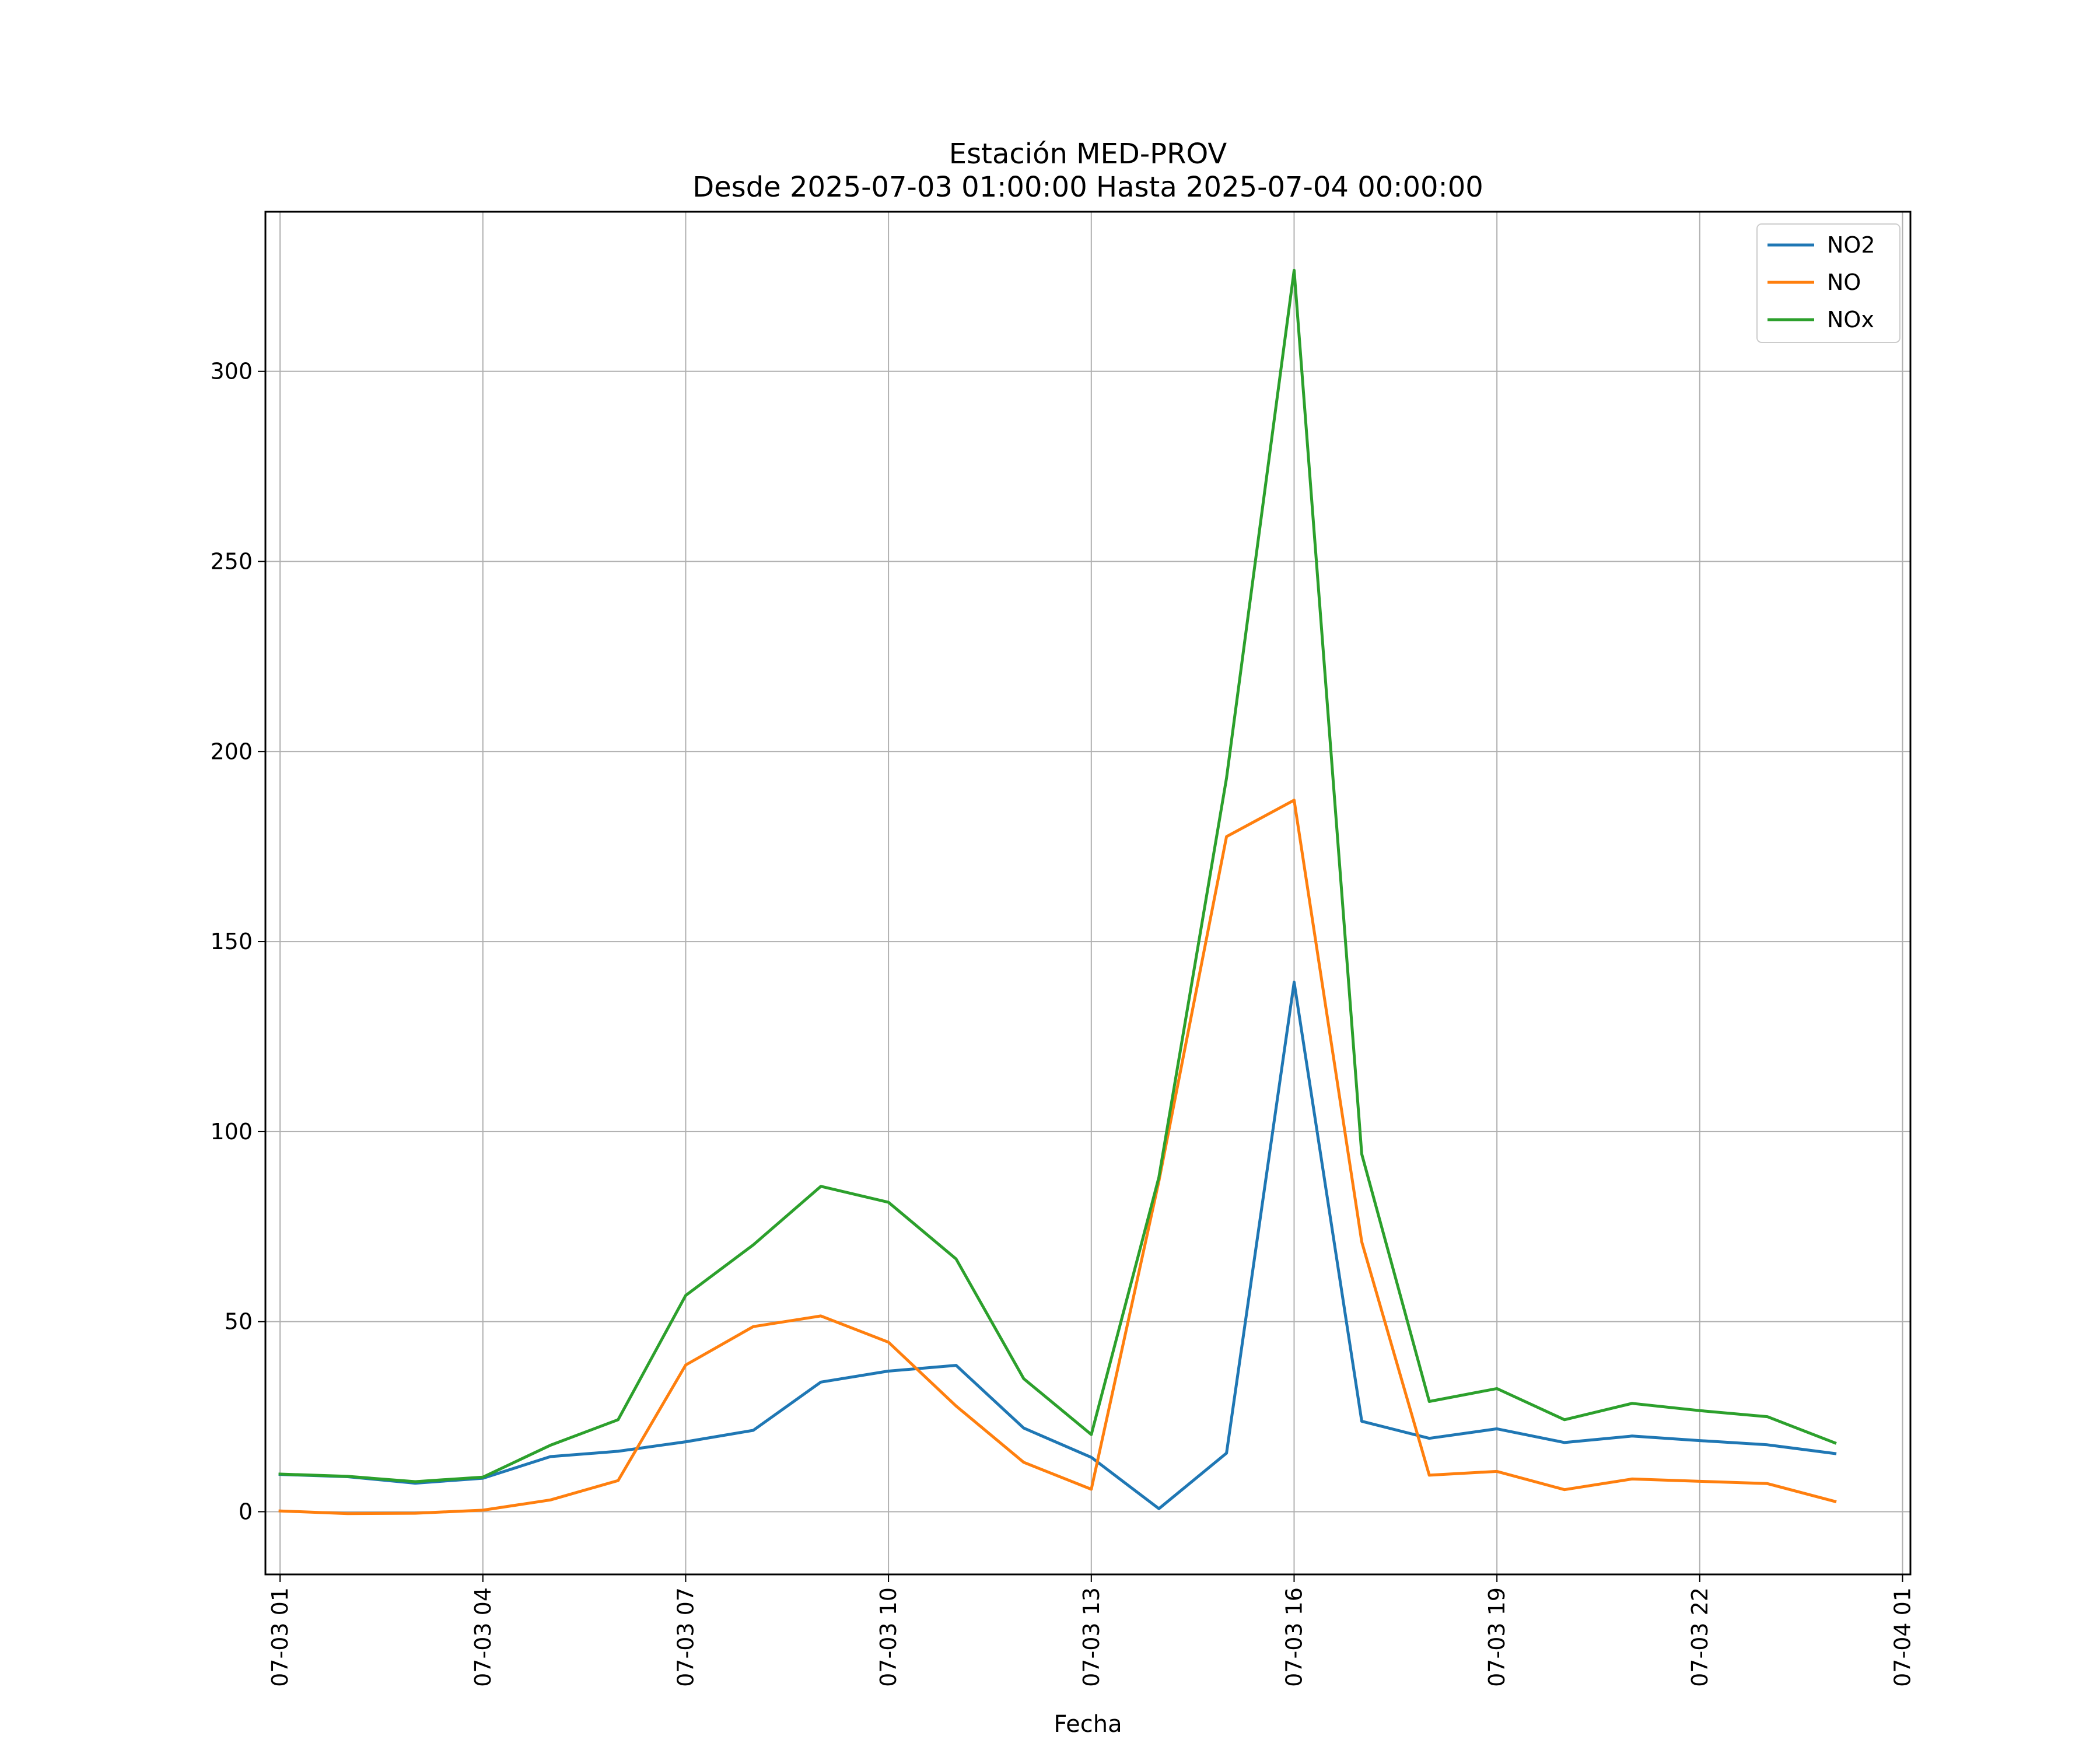  Describe the element at coordinates (888, 1637) in the screenshot. I see `x-tick-label: 07-03 10` at that location.